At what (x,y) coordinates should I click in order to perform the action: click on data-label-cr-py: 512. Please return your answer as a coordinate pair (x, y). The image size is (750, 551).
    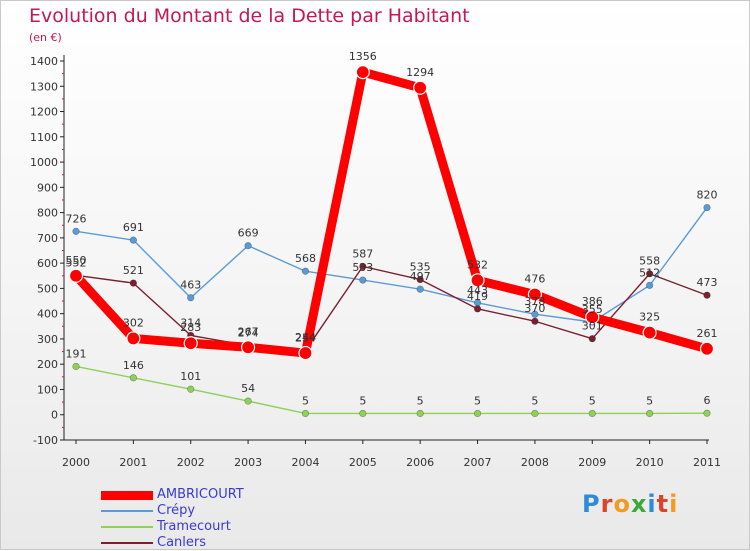
    Looking at the image, I should click on (649, 272).